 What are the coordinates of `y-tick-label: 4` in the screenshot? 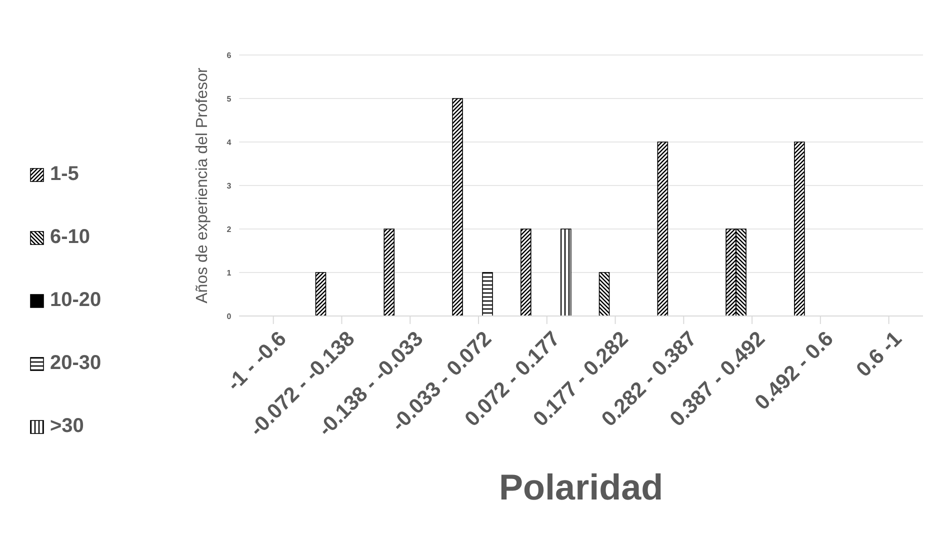 It's located at (229, 142).